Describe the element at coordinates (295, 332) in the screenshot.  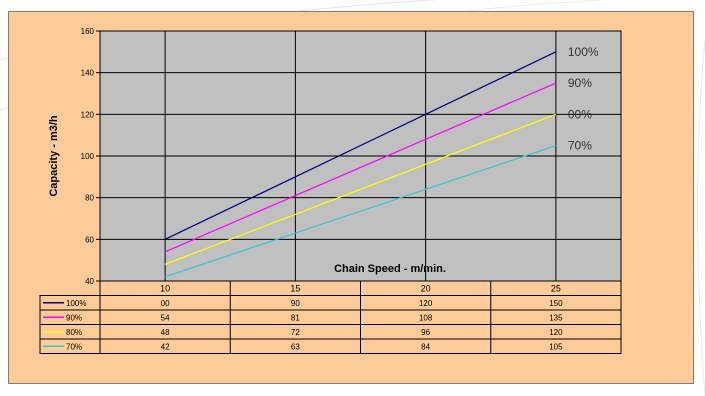
I see `table-cell: 72` at that location.